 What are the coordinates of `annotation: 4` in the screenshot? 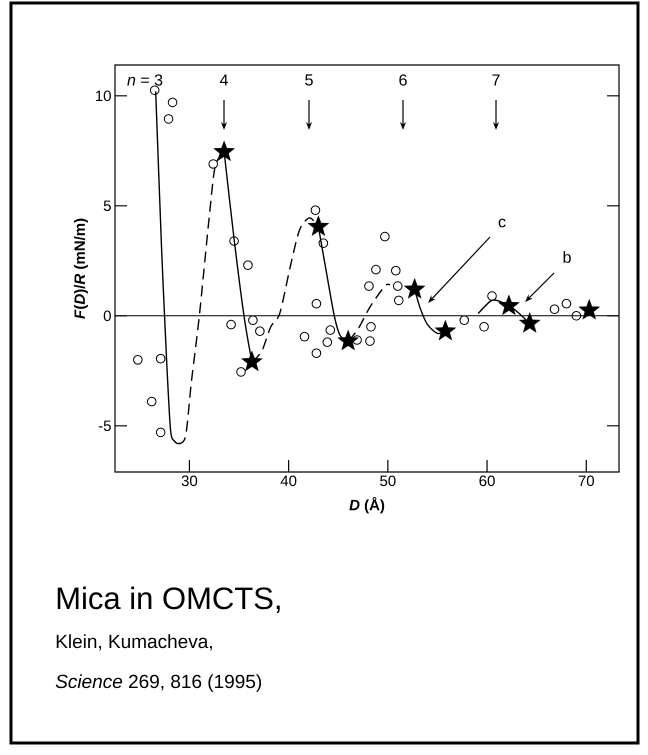 It's located at (224, 80).